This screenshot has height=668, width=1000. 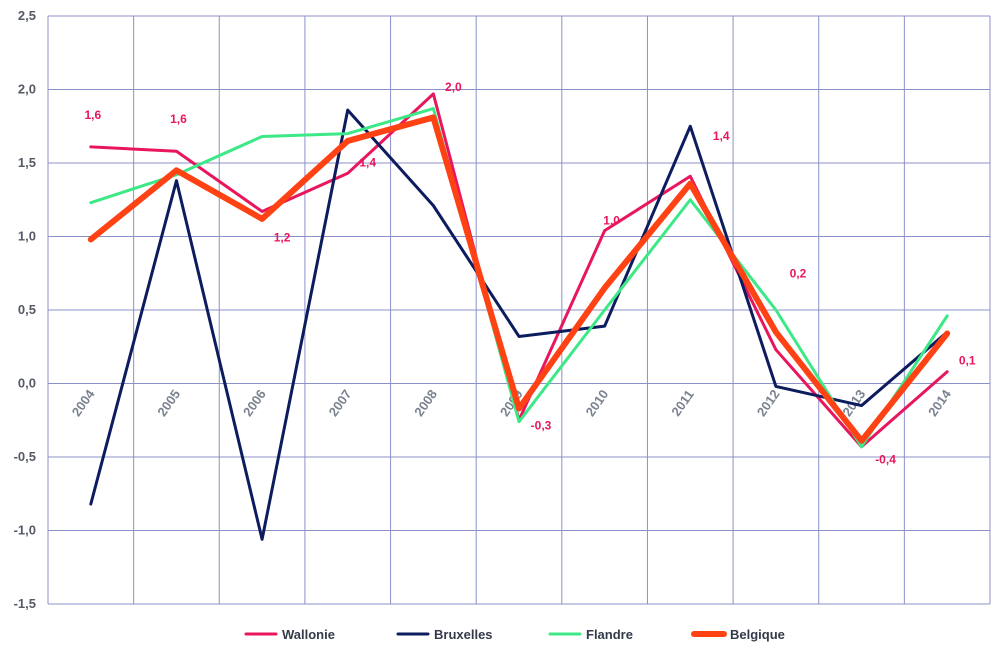 What do you see at coordinates (609, 634) in the screenshot?
I see `legend-label-flandre: Flandre` at bounding box center [609, 634].